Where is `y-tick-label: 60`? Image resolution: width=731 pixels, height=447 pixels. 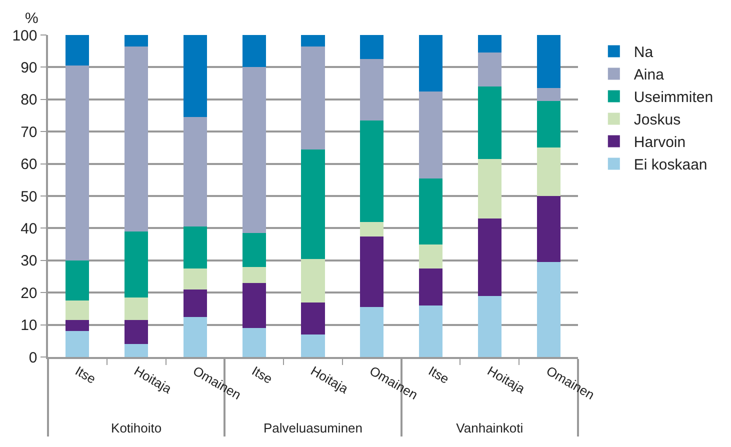
y-tick-label: 60 is located at coordinates (29, 165).